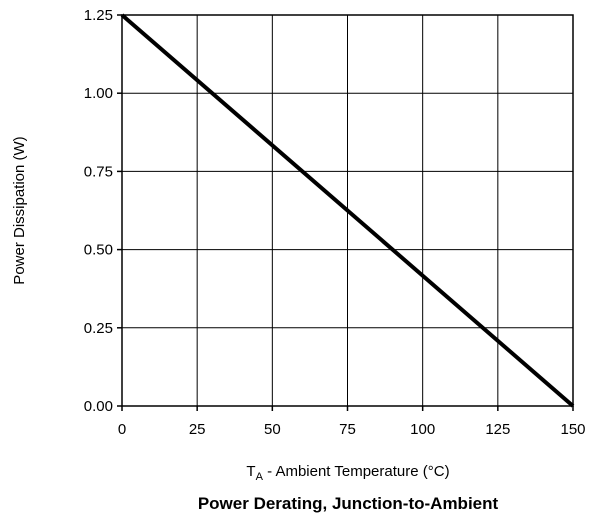  I want to click on x-axis-title-symbol: T, so click(250, 471).